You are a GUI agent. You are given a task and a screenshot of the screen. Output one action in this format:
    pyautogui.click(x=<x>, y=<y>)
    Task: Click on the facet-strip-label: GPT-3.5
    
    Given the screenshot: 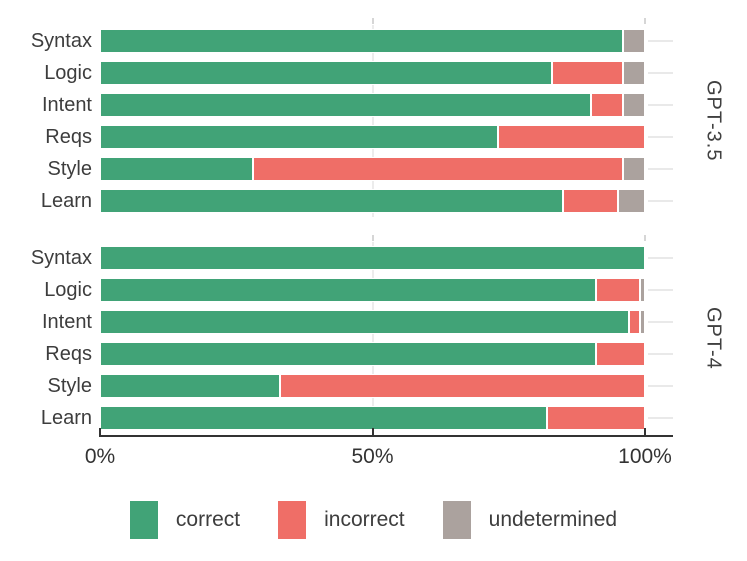 What is the action you would take?
    pyautogui.click(x=713, y=121)
    